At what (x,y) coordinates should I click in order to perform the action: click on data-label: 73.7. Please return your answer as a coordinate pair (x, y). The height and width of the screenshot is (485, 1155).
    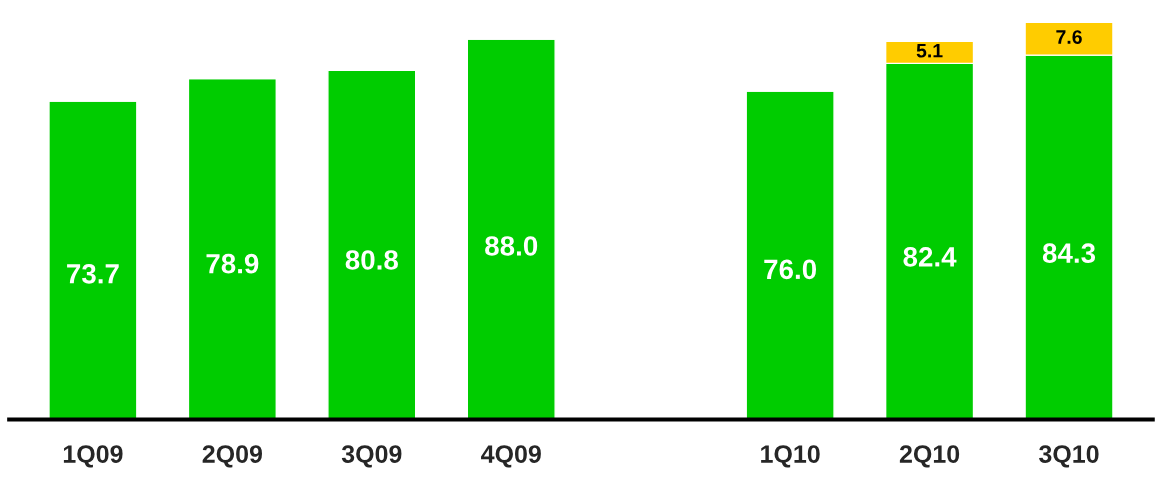
    Looking at the image, I should click on (93, 273).